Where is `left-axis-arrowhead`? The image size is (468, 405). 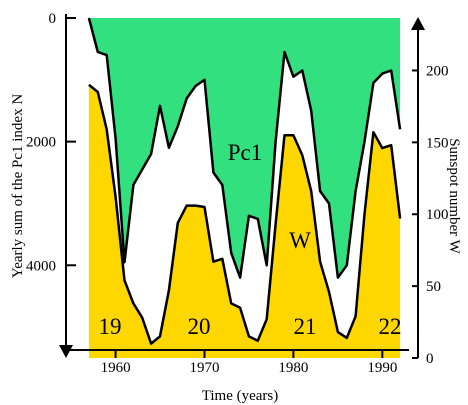
left-axis-arrowhead is located at coordinates (66, 351).